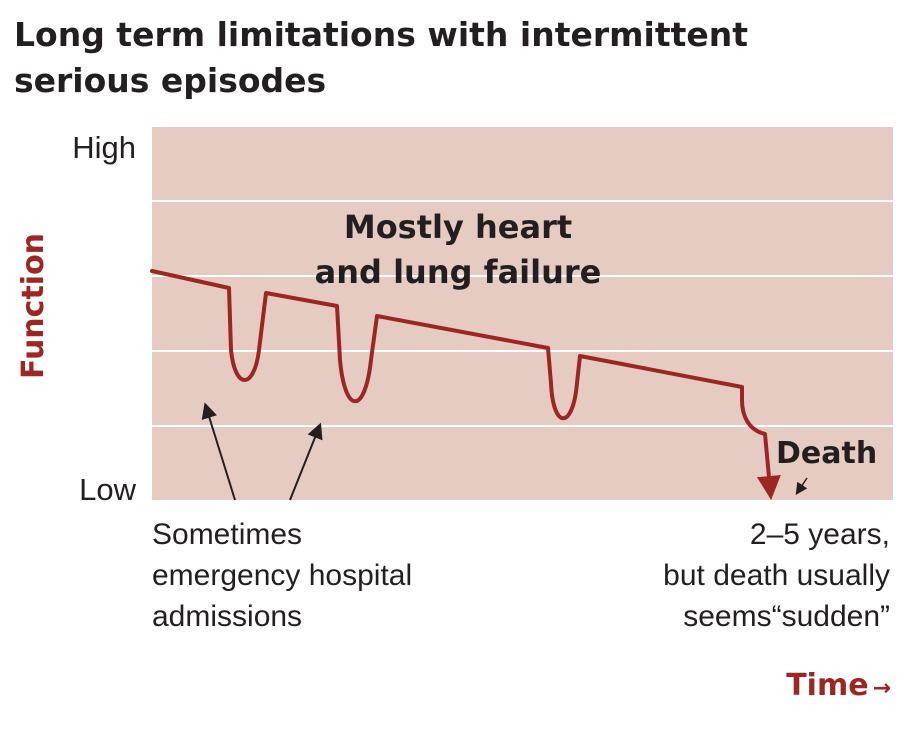  What do you see at coordinates (801, 486) in the screenshot?
I see `death-pointer-arrow` at bounding box center [801, 486].